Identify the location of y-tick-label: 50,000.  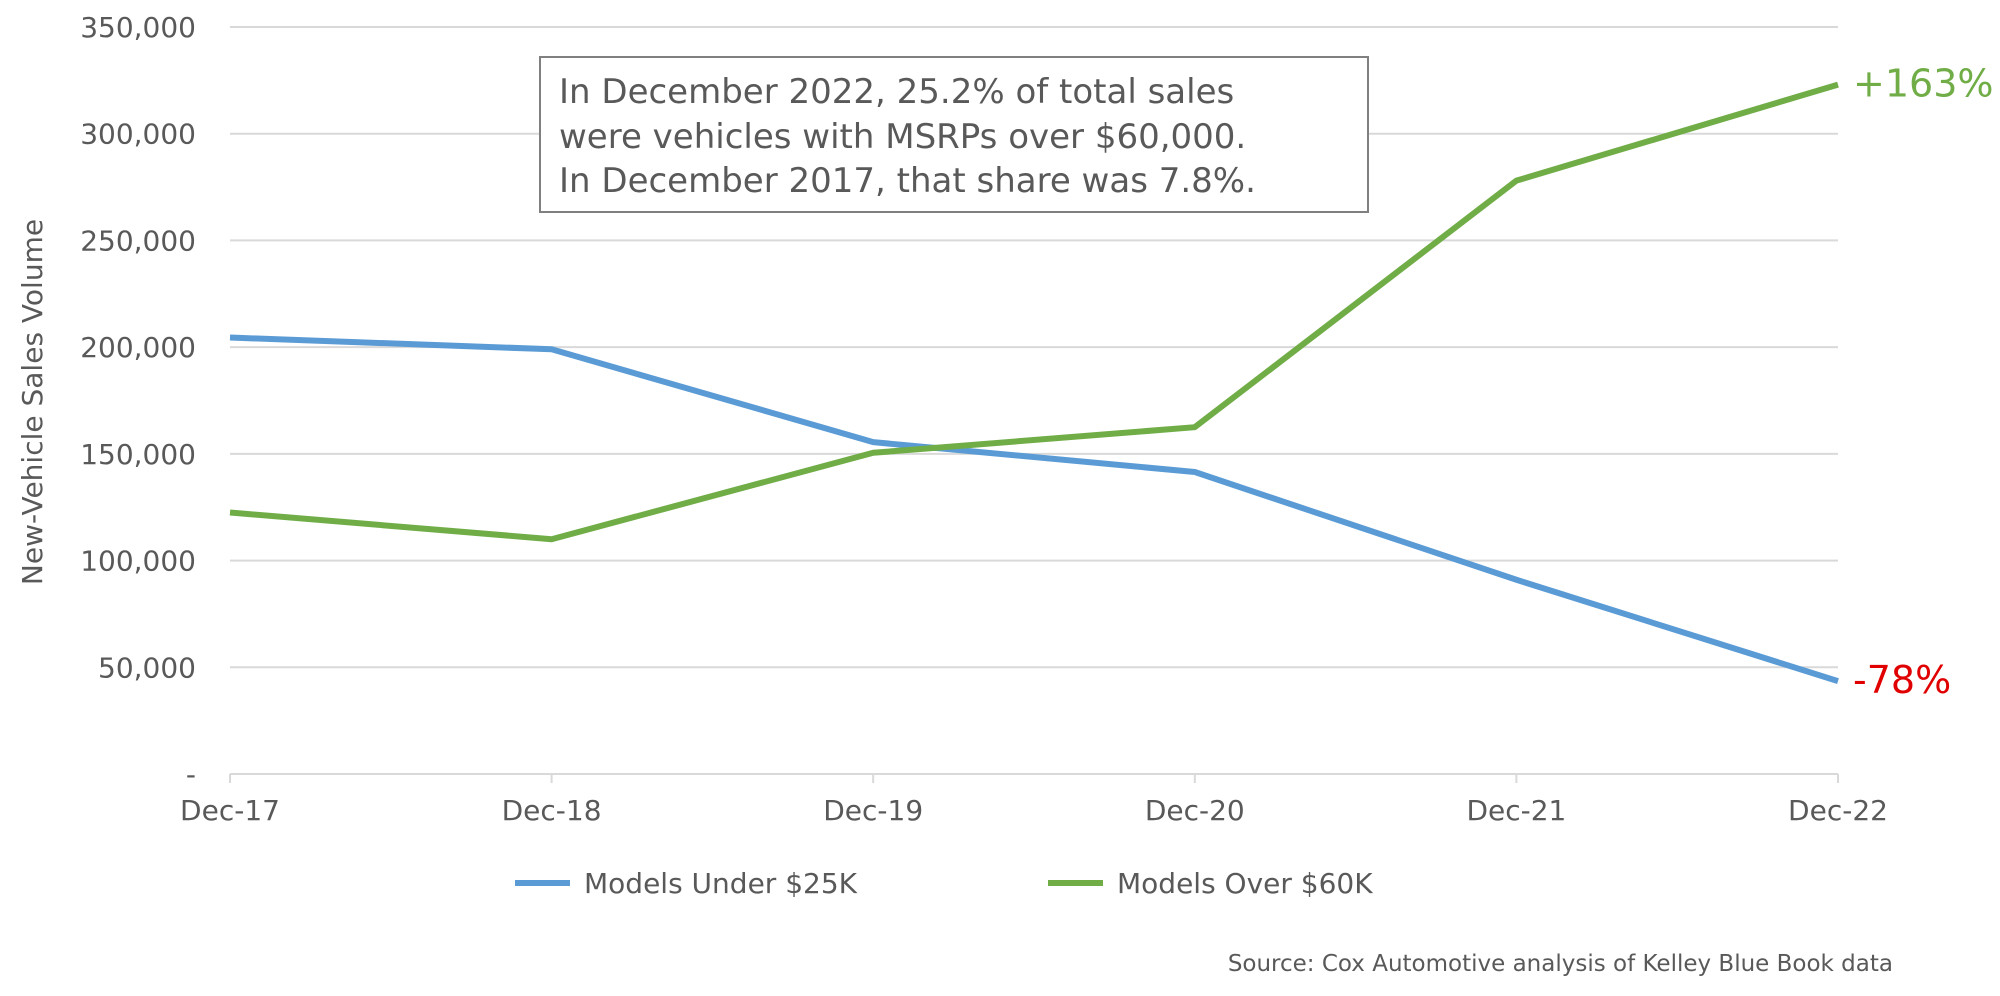
(147, 667).